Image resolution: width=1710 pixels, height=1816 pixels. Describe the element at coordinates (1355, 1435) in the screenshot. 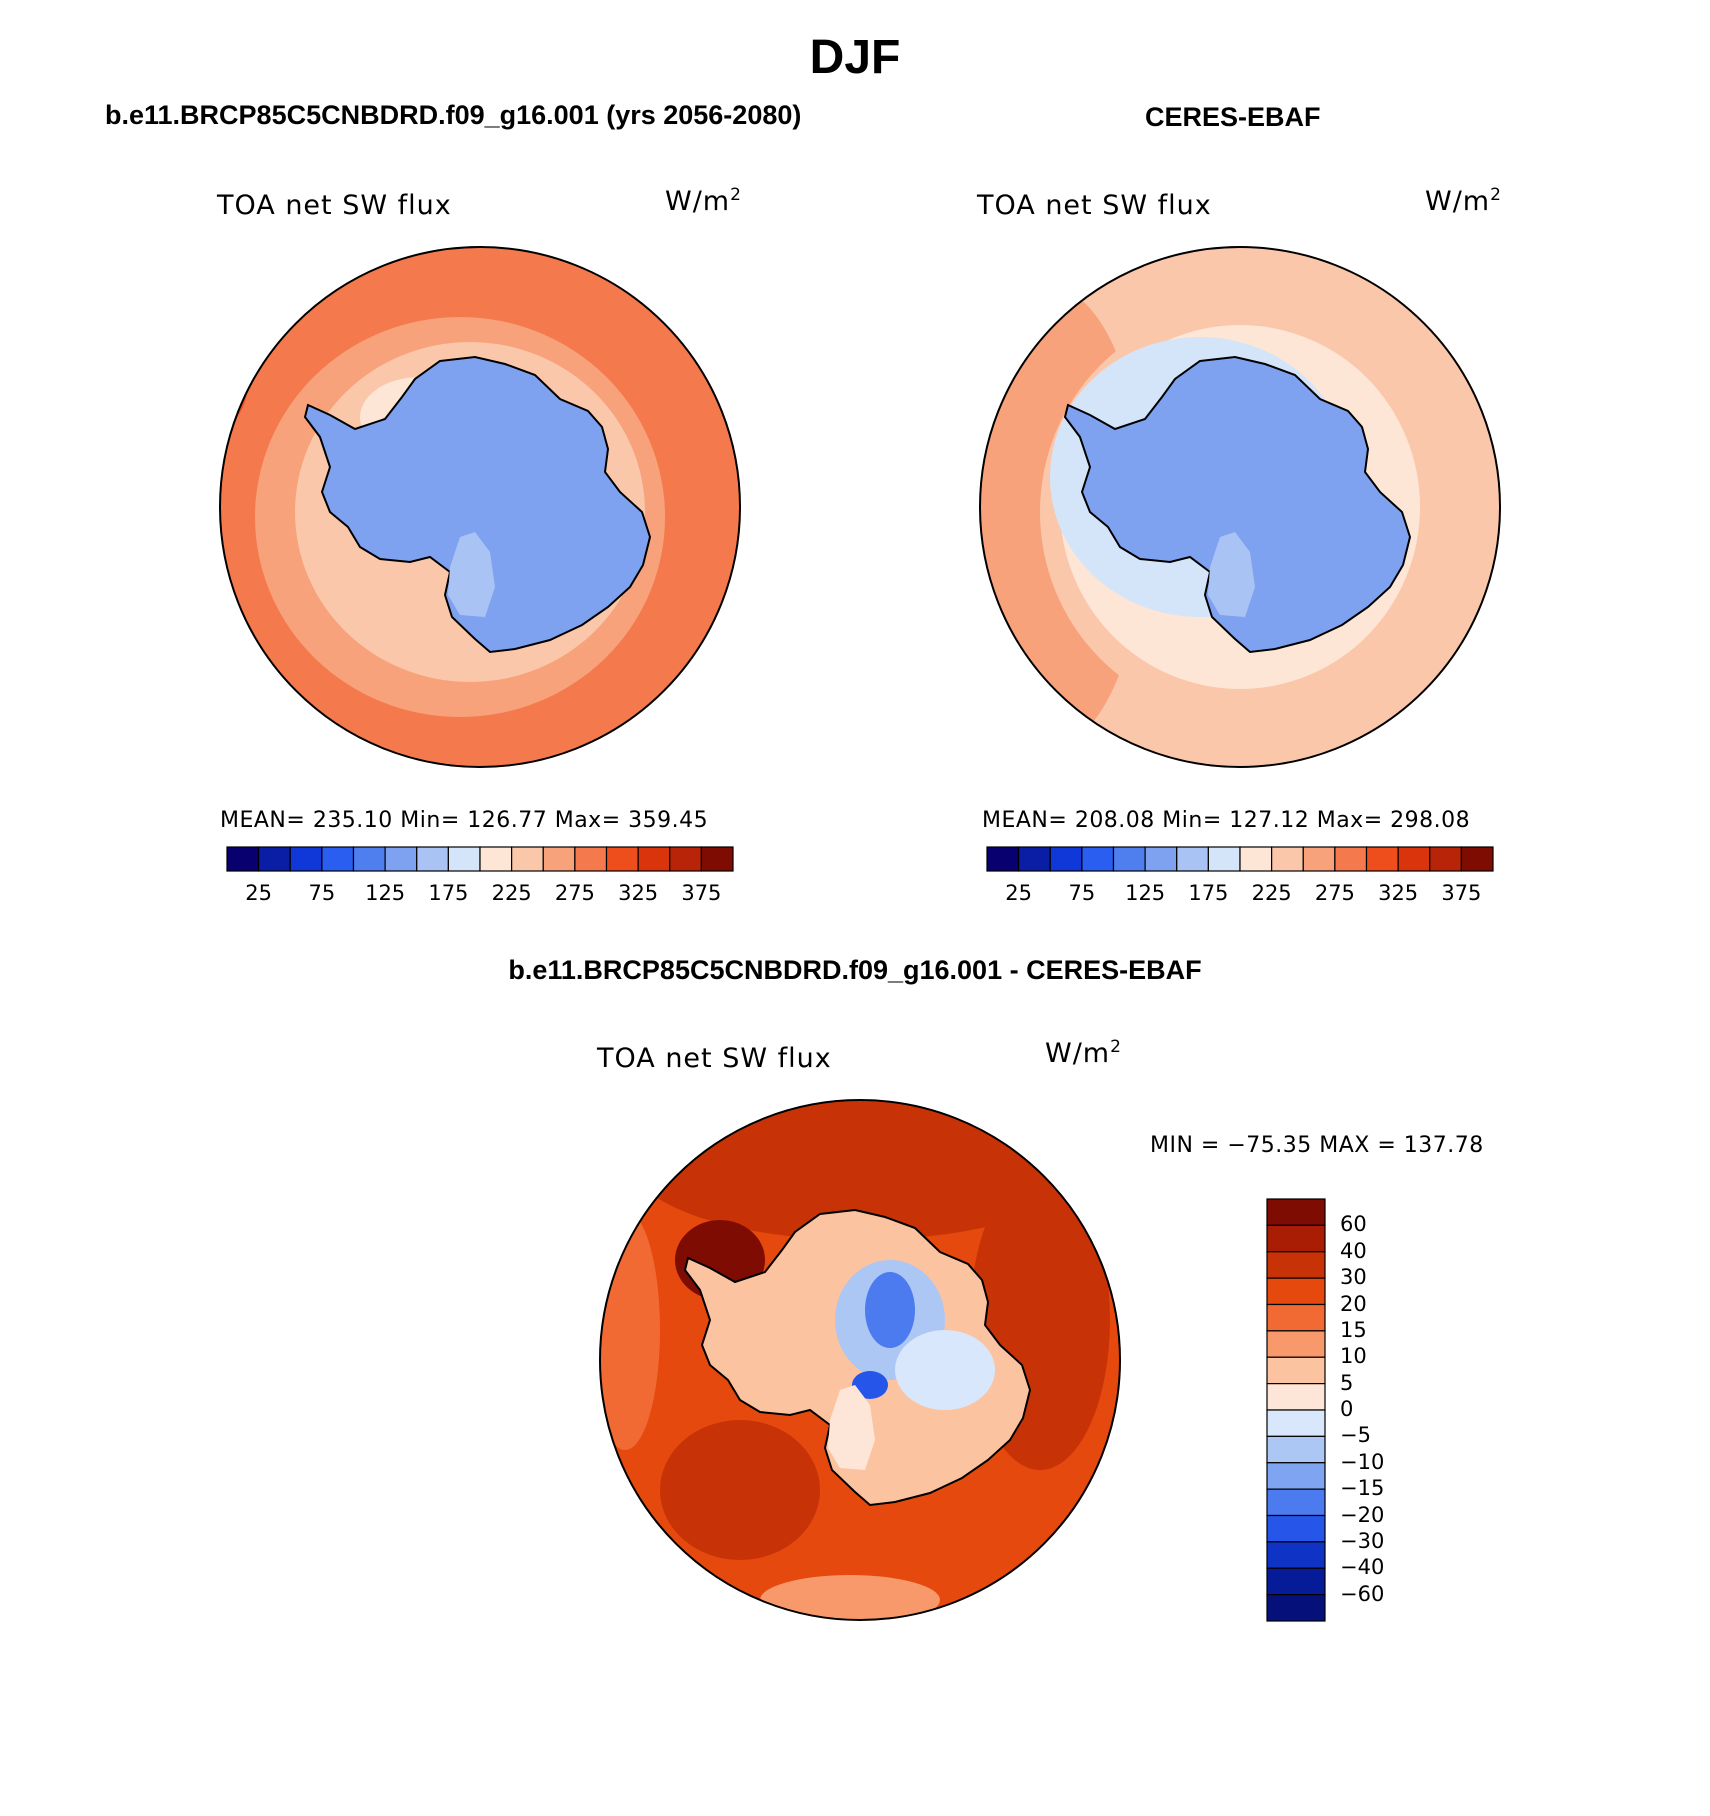

I see `colorbar-tick-label: −5` at that location.